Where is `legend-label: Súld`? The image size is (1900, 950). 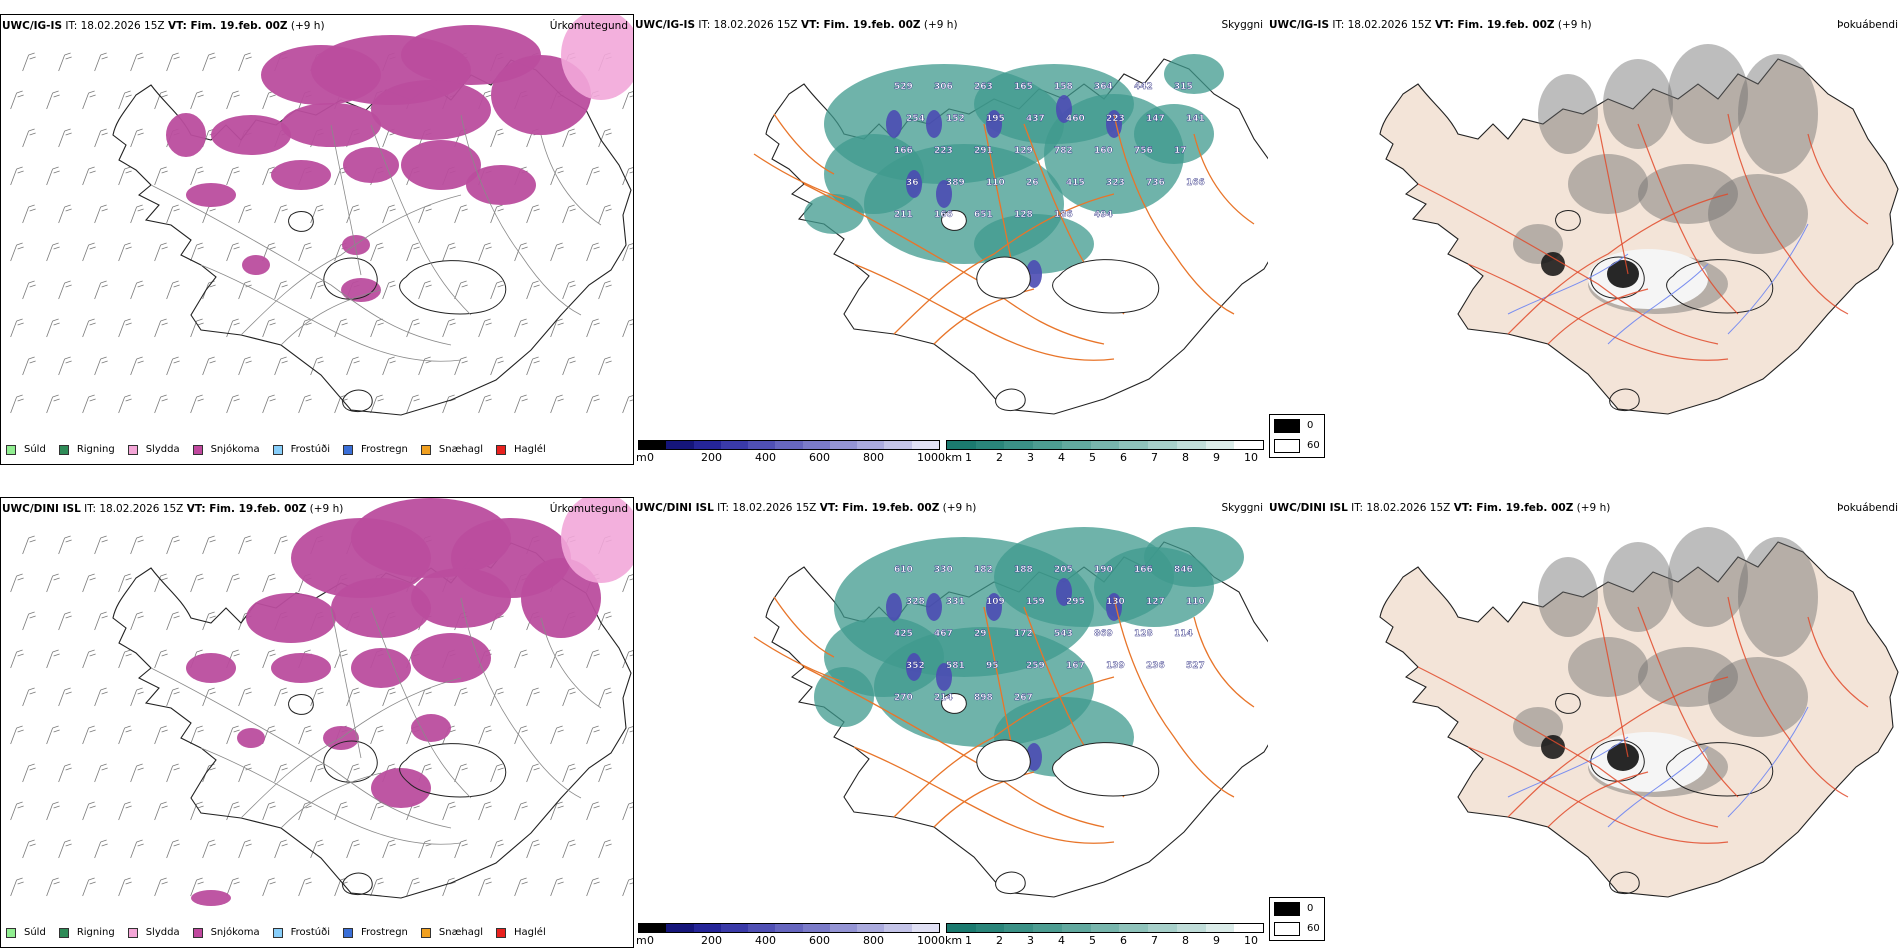
legend-label: Súld is located at coordinates (35, 449).